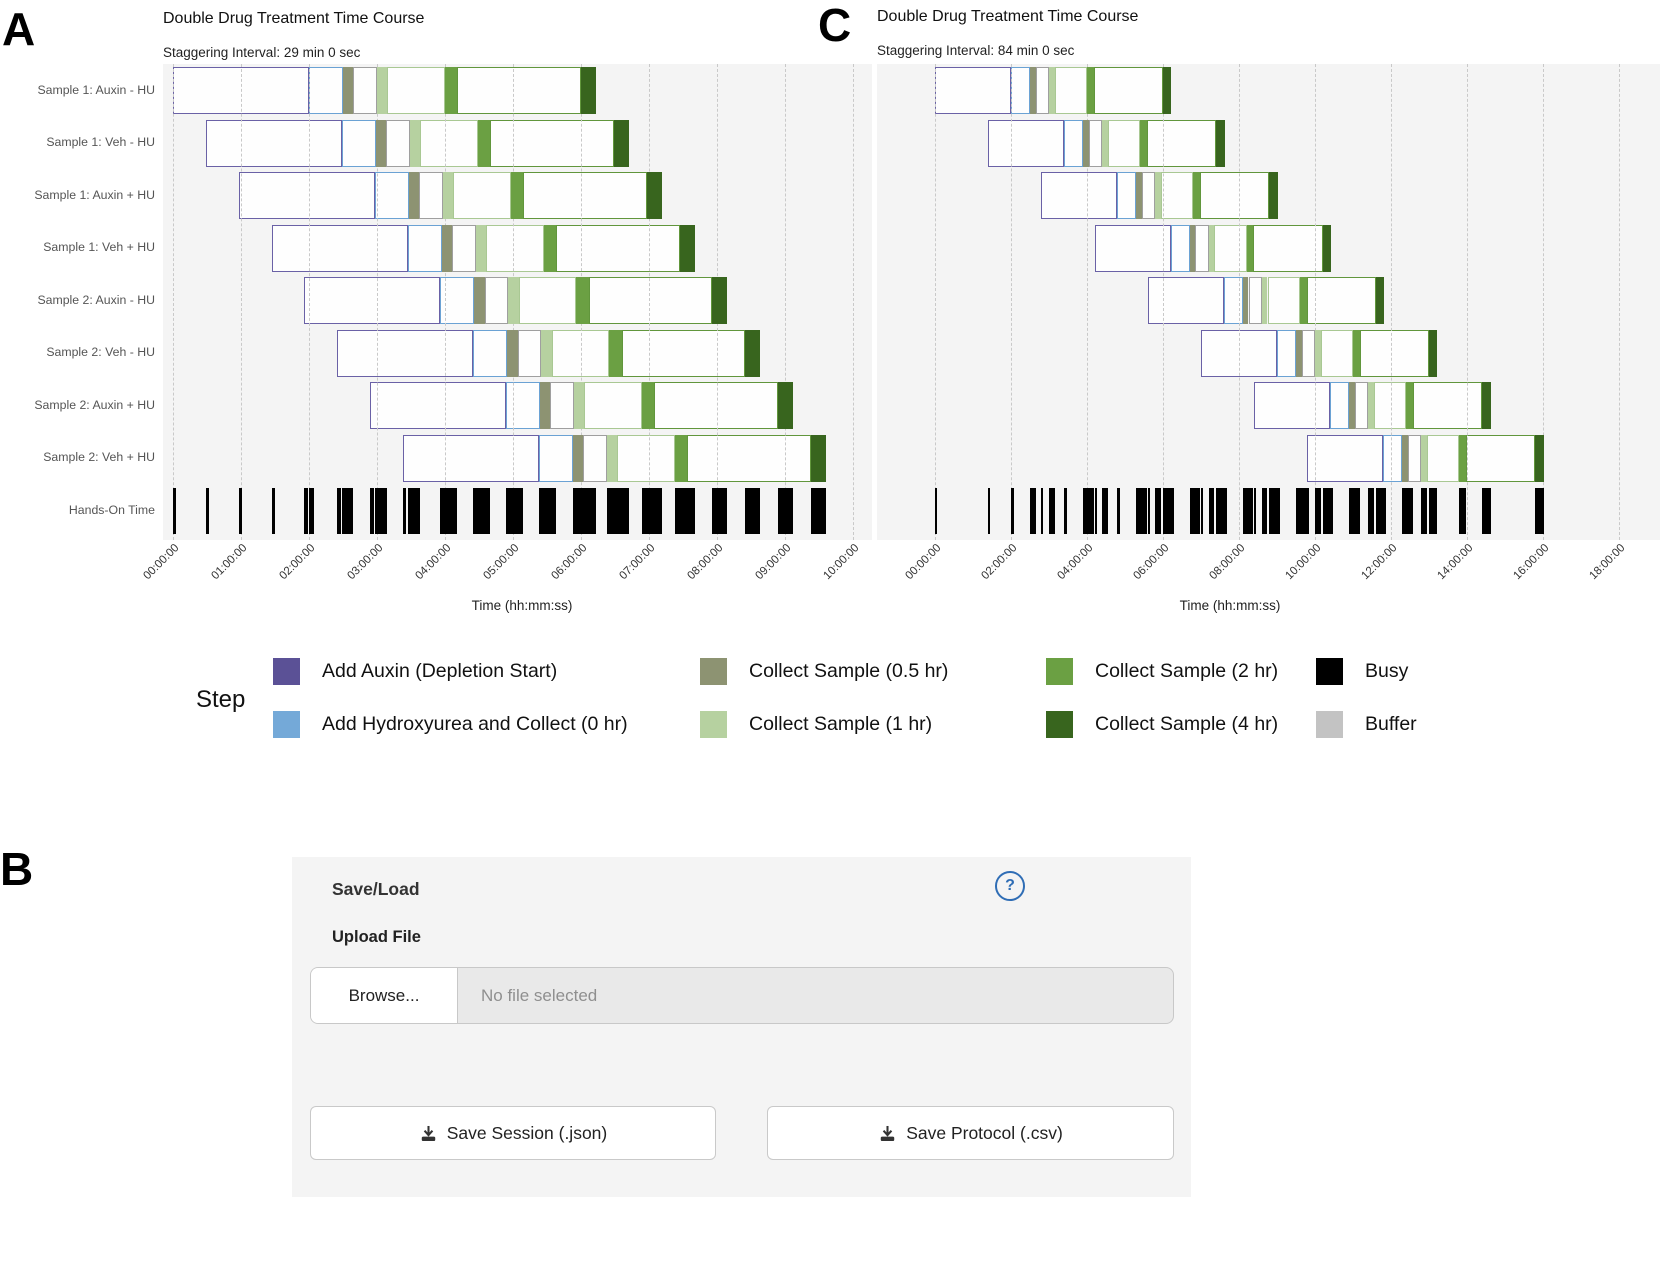  What do you see at coordinates (835, 25) in the screenshot?
I see `panel-c-letter: C` at bounding box center [835, 25].